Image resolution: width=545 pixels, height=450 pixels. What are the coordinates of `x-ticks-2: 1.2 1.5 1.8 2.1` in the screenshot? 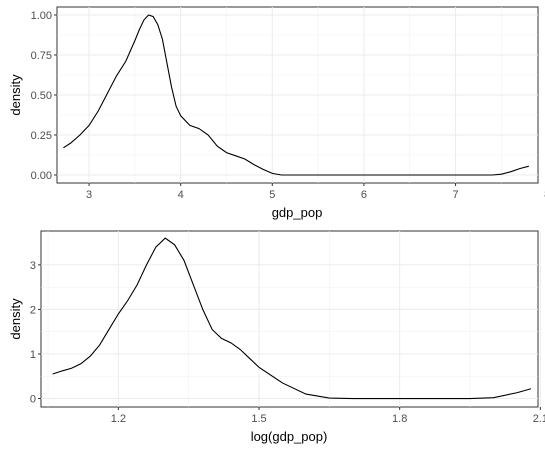 It's located at (328, 416).